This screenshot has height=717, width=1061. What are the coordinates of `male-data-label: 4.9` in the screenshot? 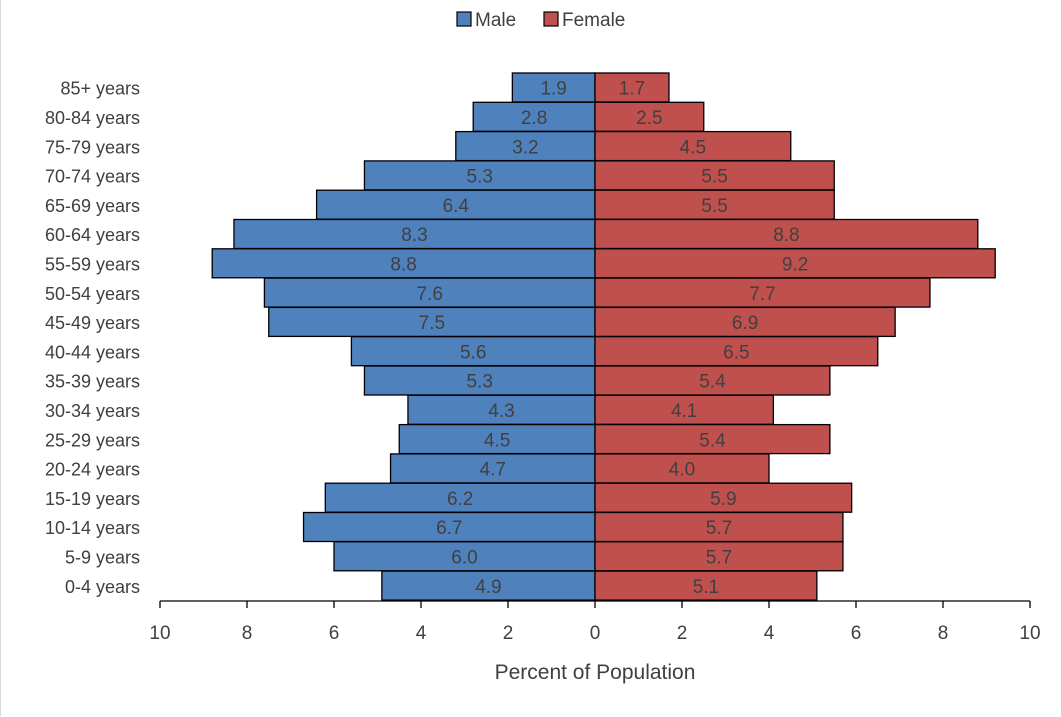 It's located at (488, 587).